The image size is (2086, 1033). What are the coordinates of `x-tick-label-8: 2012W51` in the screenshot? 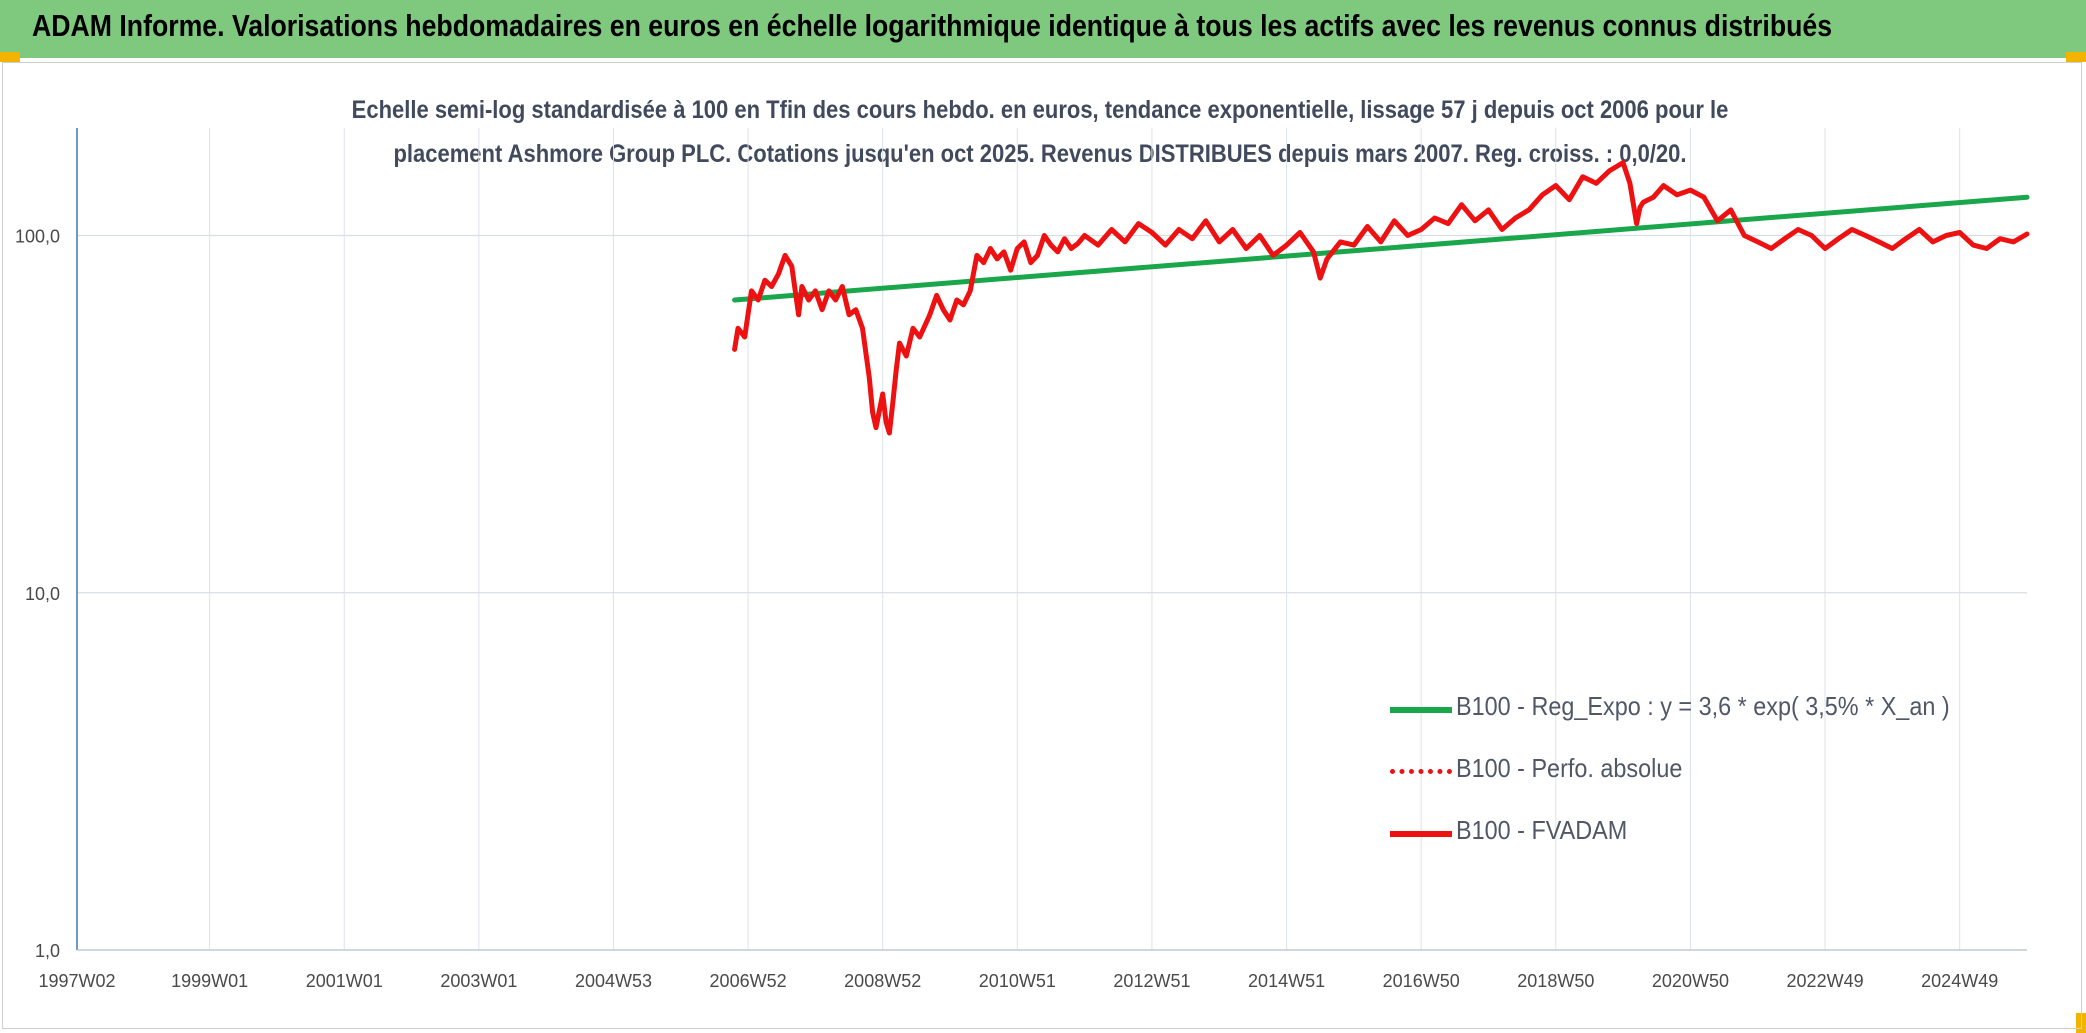 It's located at (1151, 981).